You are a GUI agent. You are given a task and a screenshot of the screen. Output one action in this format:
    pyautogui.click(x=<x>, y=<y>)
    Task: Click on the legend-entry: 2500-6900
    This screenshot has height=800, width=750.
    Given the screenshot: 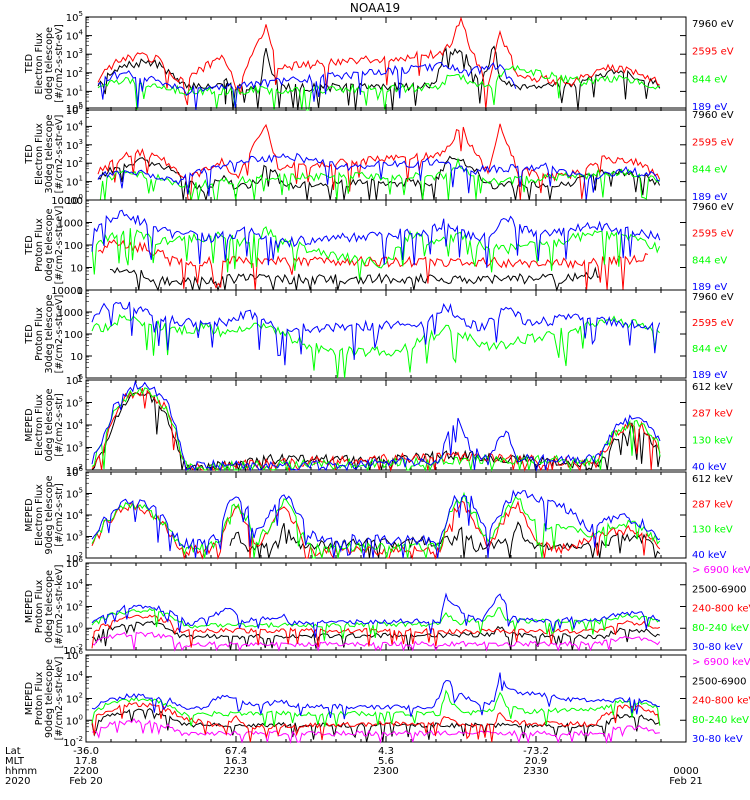 What is the action you would take?
    pyautogui.click(x=719, y=681)
    